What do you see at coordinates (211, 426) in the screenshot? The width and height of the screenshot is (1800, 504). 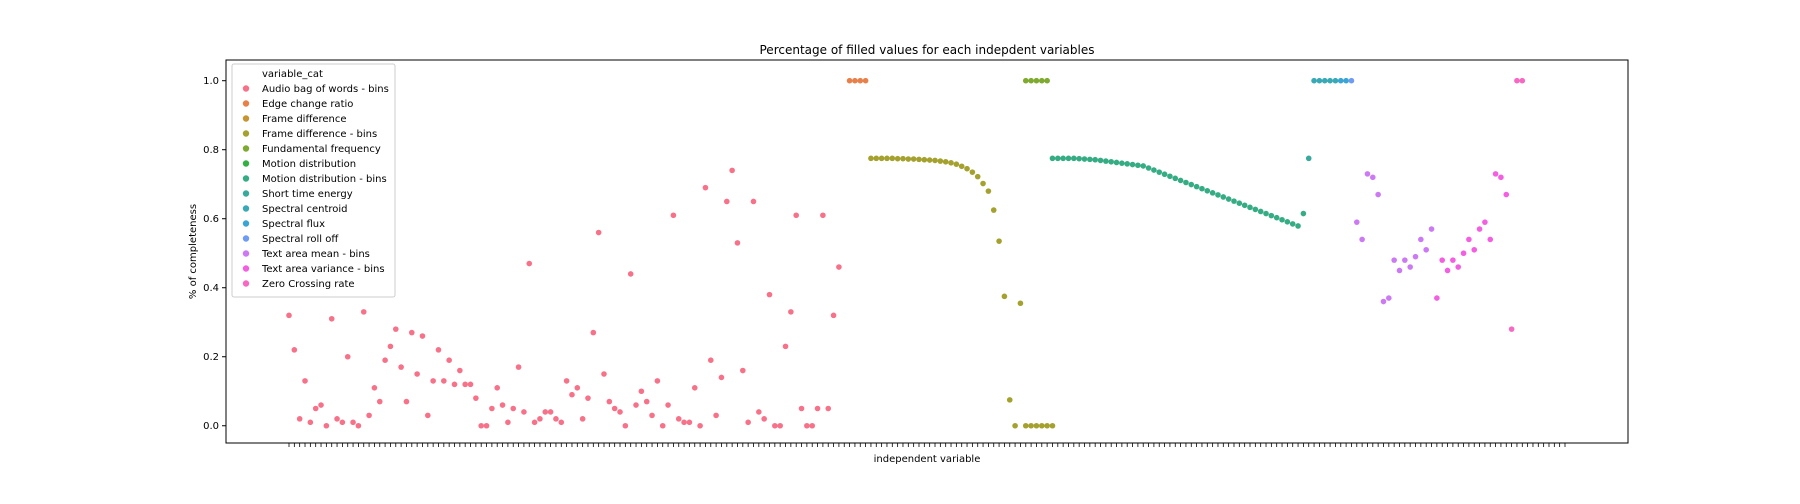 I see `y-tick-label: 0.0` at bounding box center [211, 426].